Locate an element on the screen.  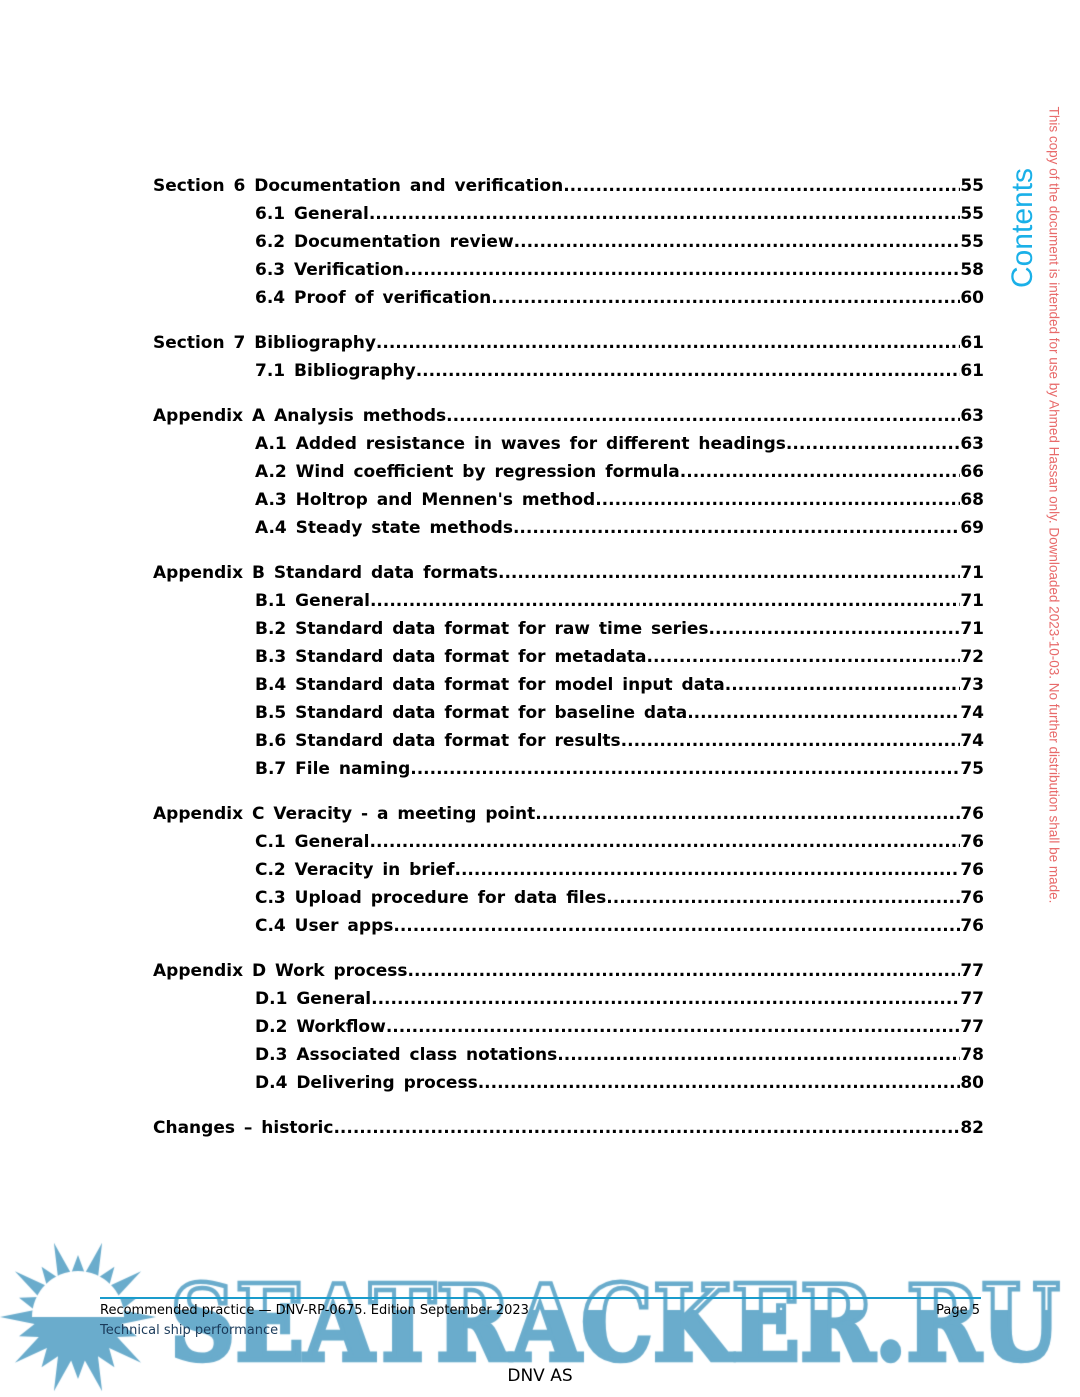
toc-entry-title: 7.1 Bibliography is located at coordinates (335, 371).